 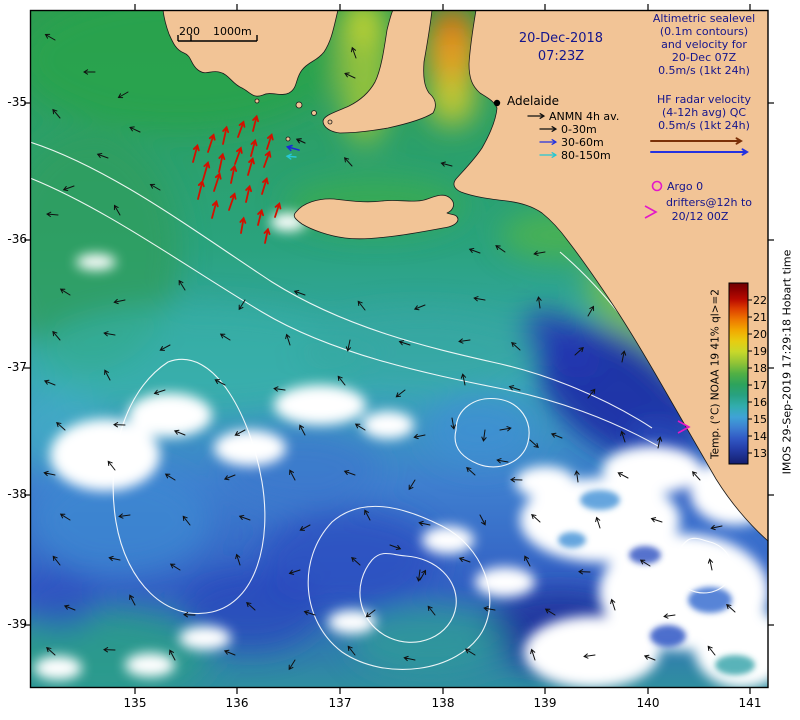 I want to click on lat-label: -39, so click(x=17, y=624).